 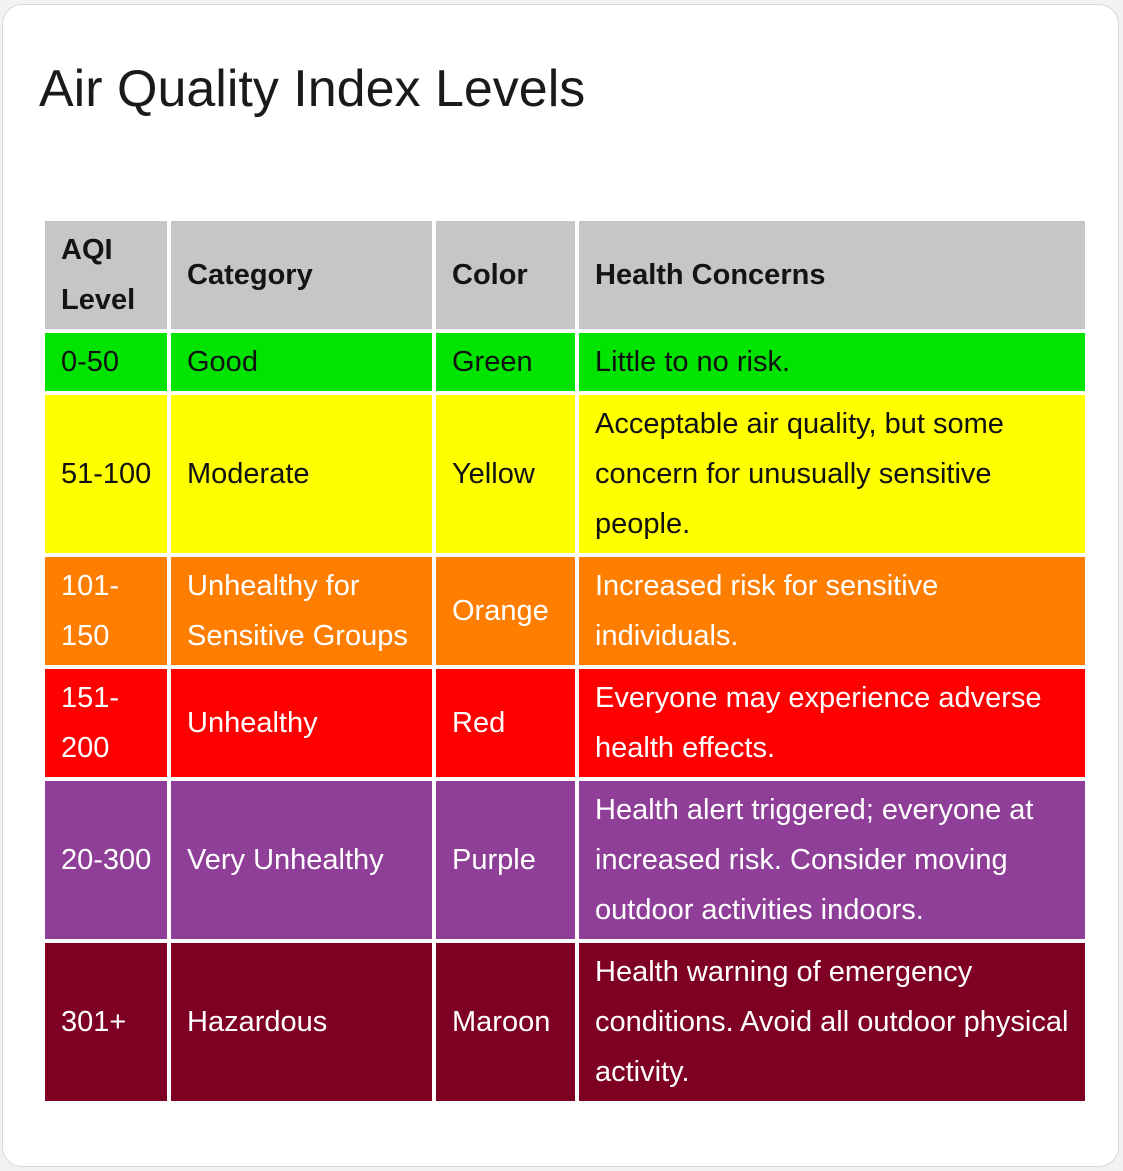 What do you see at coordinates (106, 860) in the screenshot?
I see `cell-aqi-level: 20-300` at bounding box center [106, 860].